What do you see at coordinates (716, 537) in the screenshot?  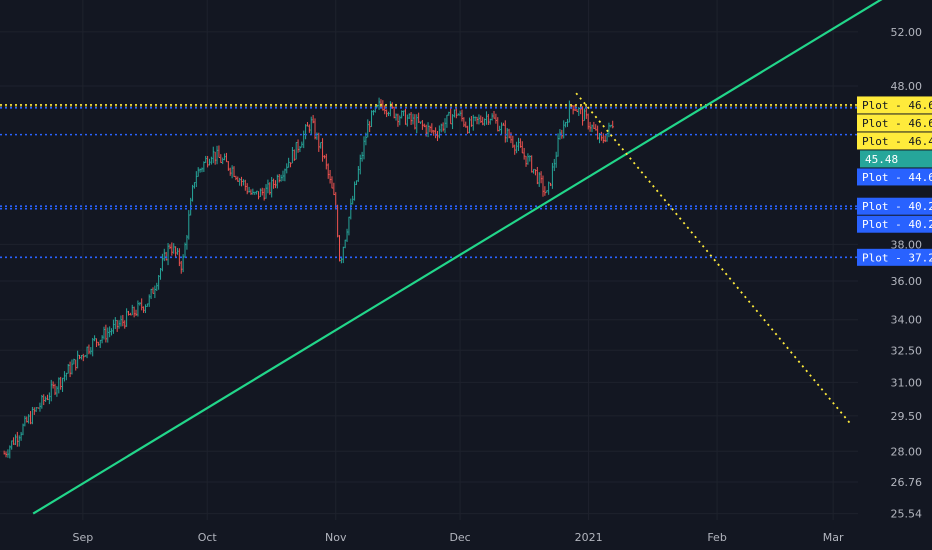 I see `x-tick-label: Feb` at bounding box center [716, 537].